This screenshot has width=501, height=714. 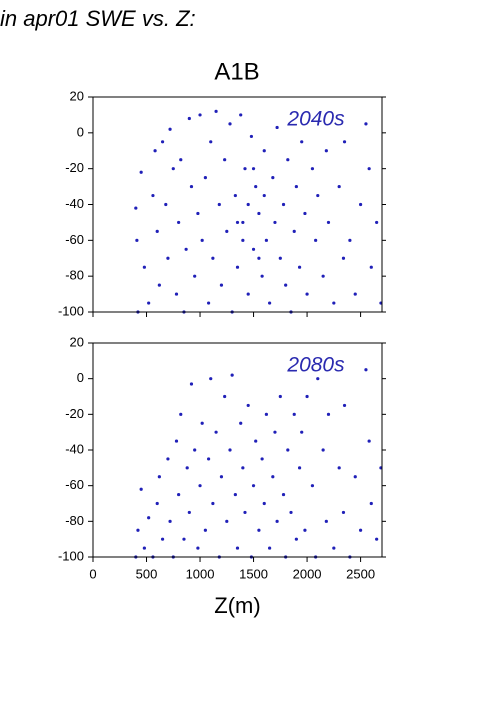 I want to click on x-tick-label: 2000, so click(x=307, y=573).